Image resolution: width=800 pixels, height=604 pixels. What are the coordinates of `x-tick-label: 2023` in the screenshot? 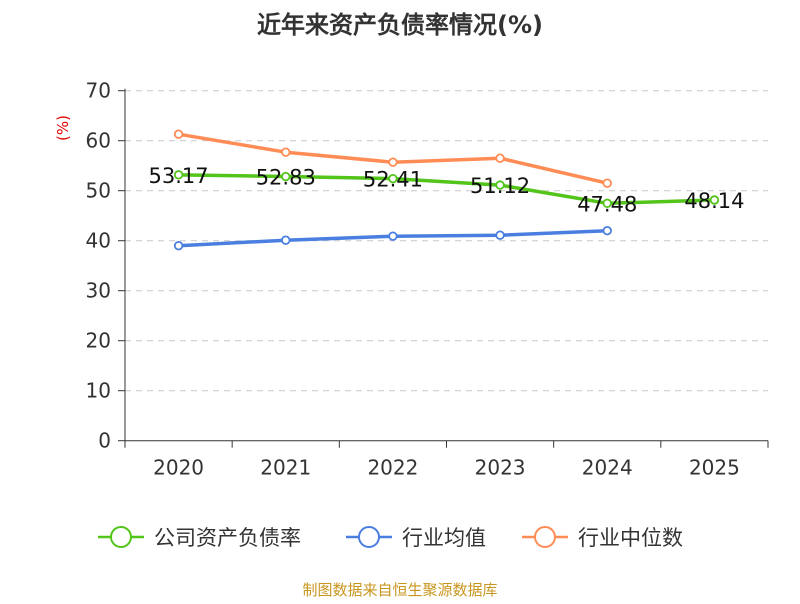 It's located at (500, 468).